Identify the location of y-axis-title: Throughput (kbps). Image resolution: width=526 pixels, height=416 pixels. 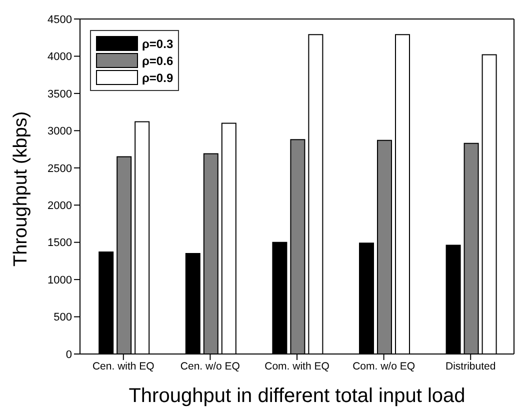
(21, 188).